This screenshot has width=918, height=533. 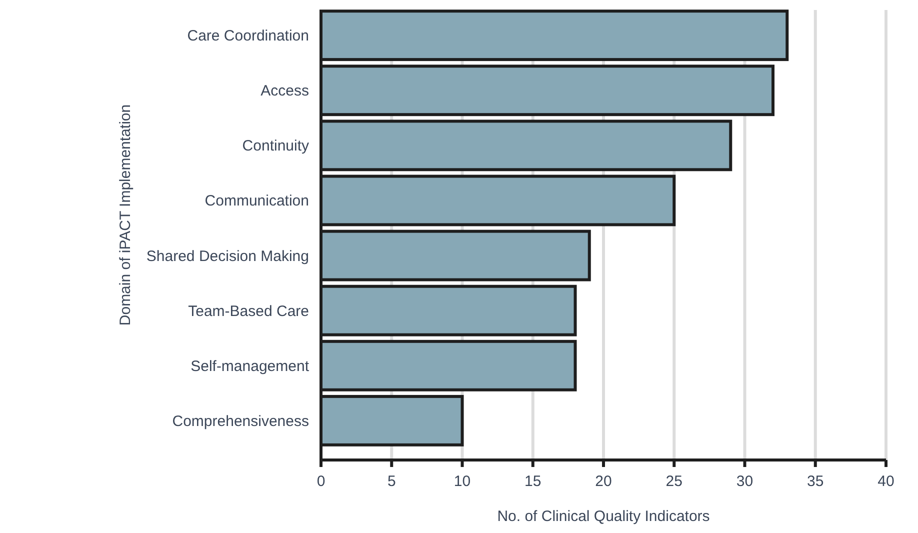 I want to click on y-tick-label: Comprehensiveness, so click(x=240, y=421).